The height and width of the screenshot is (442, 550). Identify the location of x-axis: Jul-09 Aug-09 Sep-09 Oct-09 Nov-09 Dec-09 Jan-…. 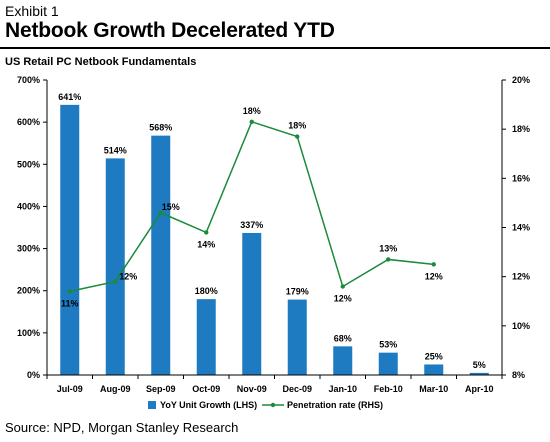
(274, 384).